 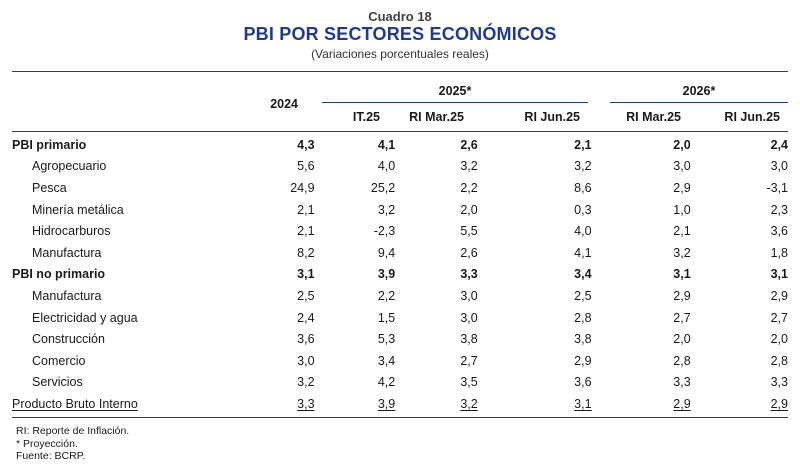 What do you see at coordinates (386, 295) in the screenshot?
I see `cell-value: 2,2` at bounding box center [386, 295].